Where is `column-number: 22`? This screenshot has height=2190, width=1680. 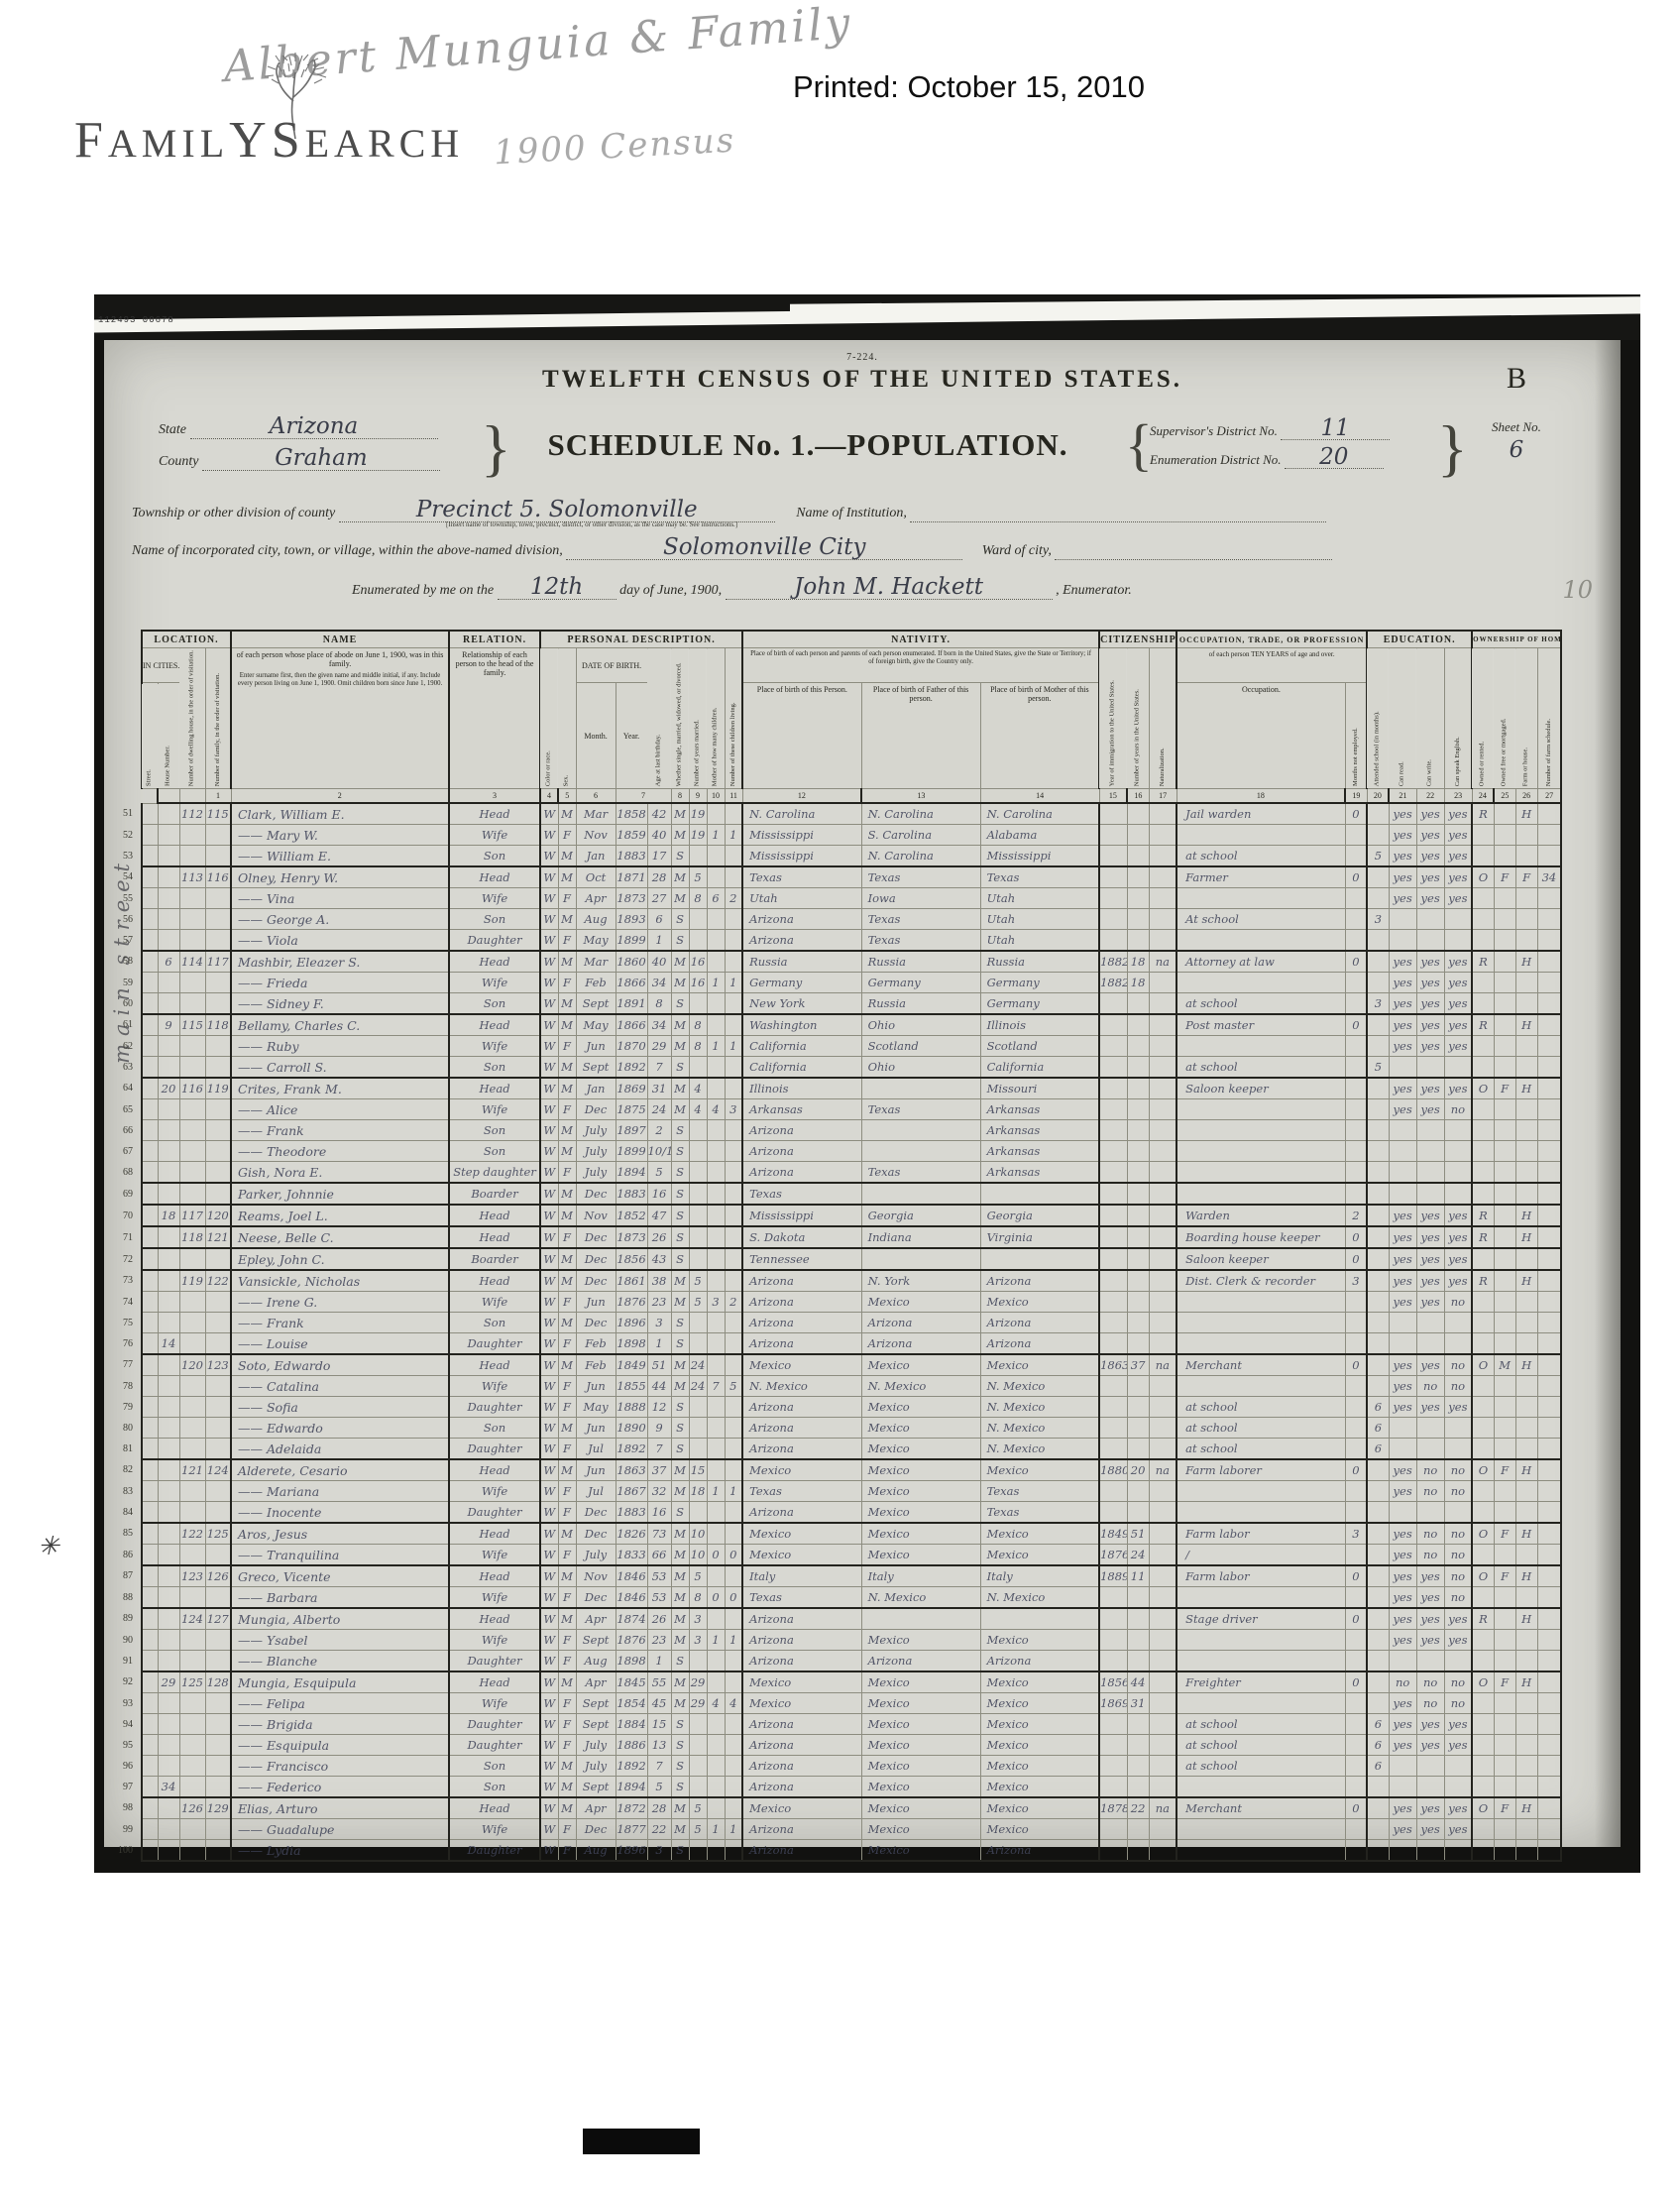
column-number: 22 is located at coordinates (1430, 796).